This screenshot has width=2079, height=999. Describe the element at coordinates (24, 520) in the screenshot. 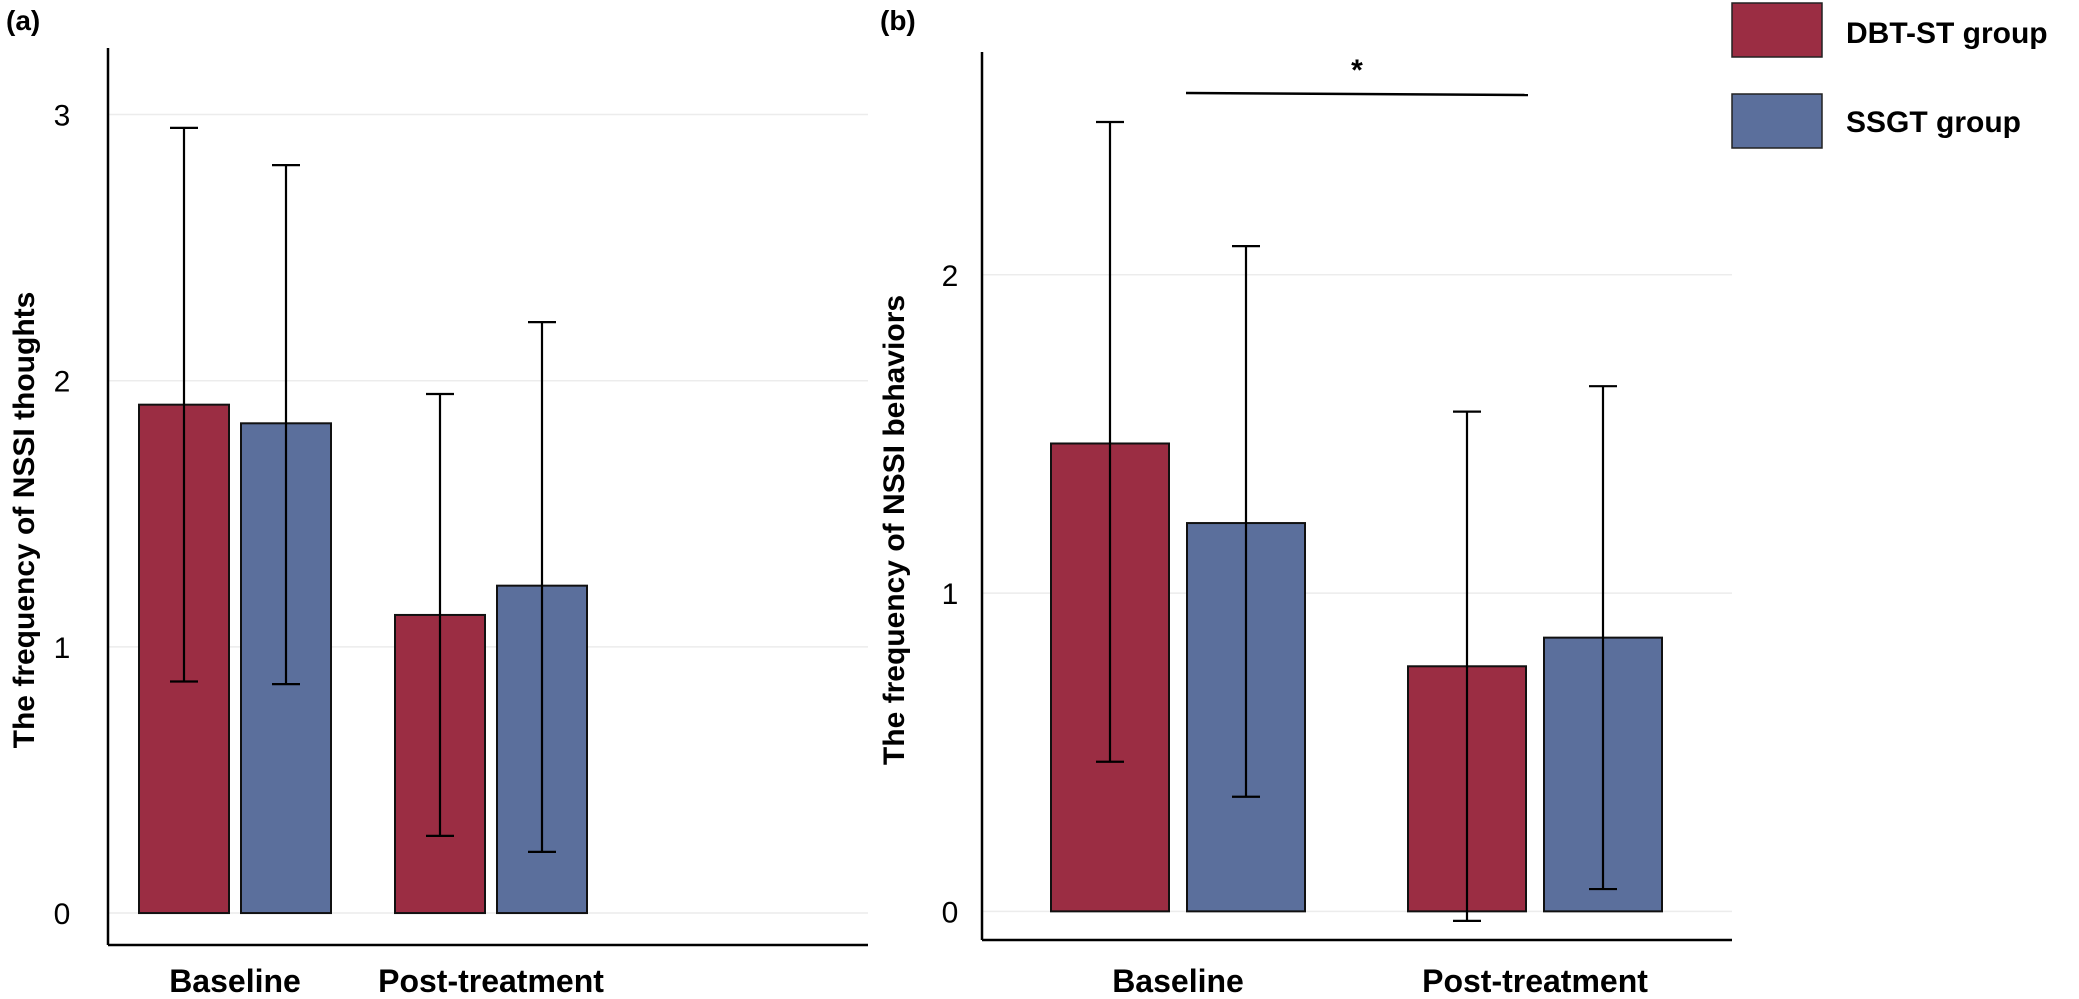

I see `y-axis-title-a: The frequency of NSSI thoughts` at that location.